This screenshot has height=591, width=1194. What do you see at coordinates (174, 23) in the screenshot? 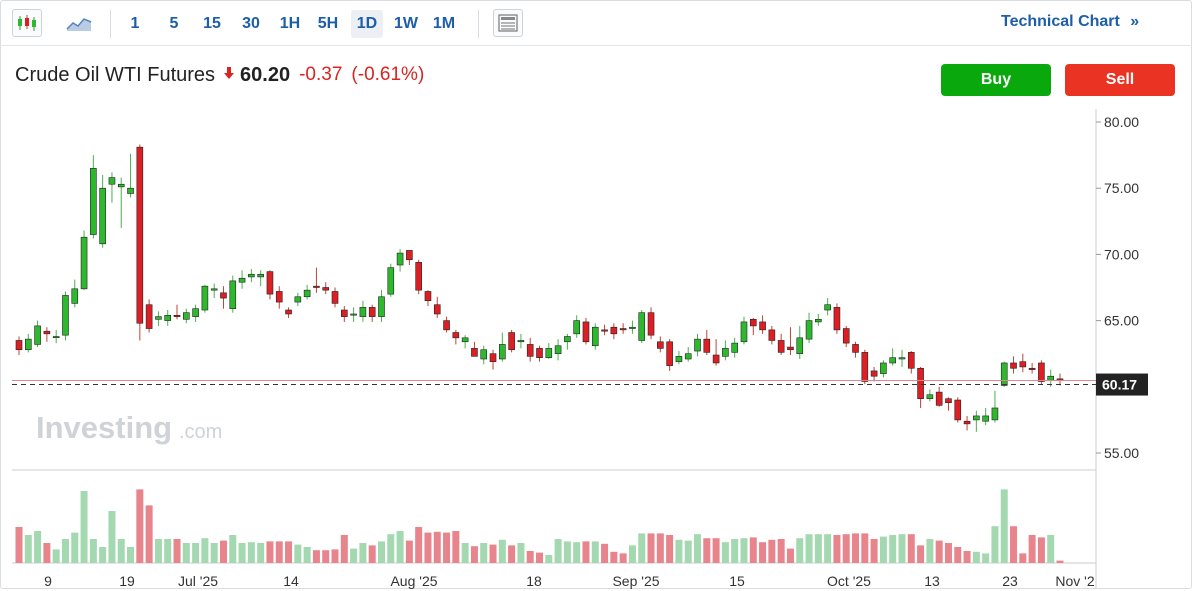
I see `timeframe-5: 5` at bounding box center [174, 23].